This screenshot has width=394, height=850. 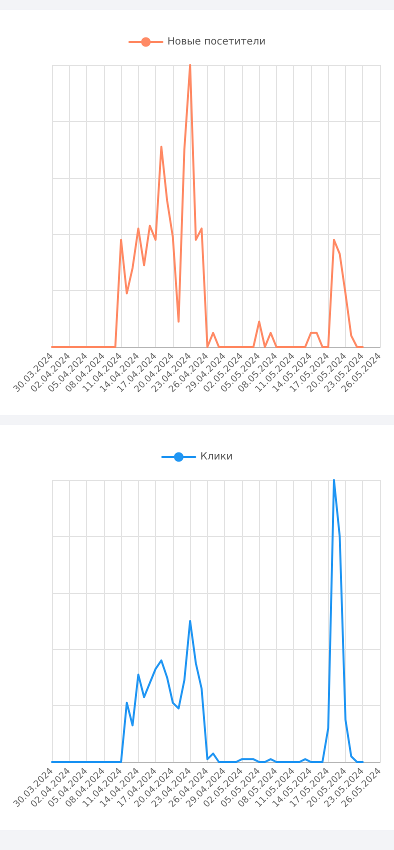 What do you see at coordinates (216, 42) in the screenshot?
I see `legend-label: Новые посетители` at bounding box center [216, 42].